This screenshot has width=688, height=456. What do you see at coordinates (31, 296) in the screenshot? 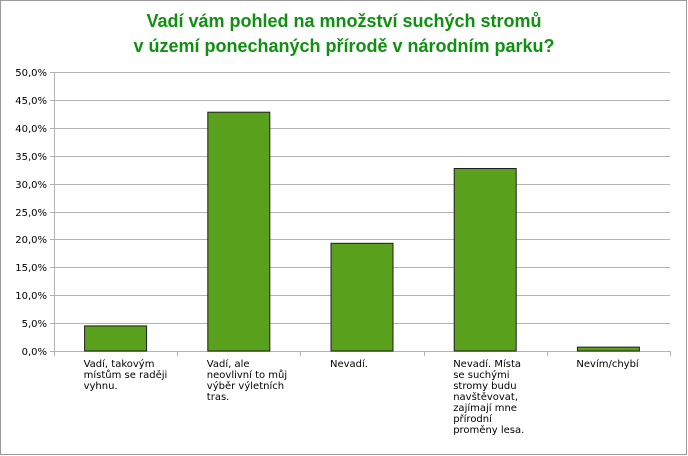
I see `y-tick-label: 10,0%` at bounding box center [31, 296].